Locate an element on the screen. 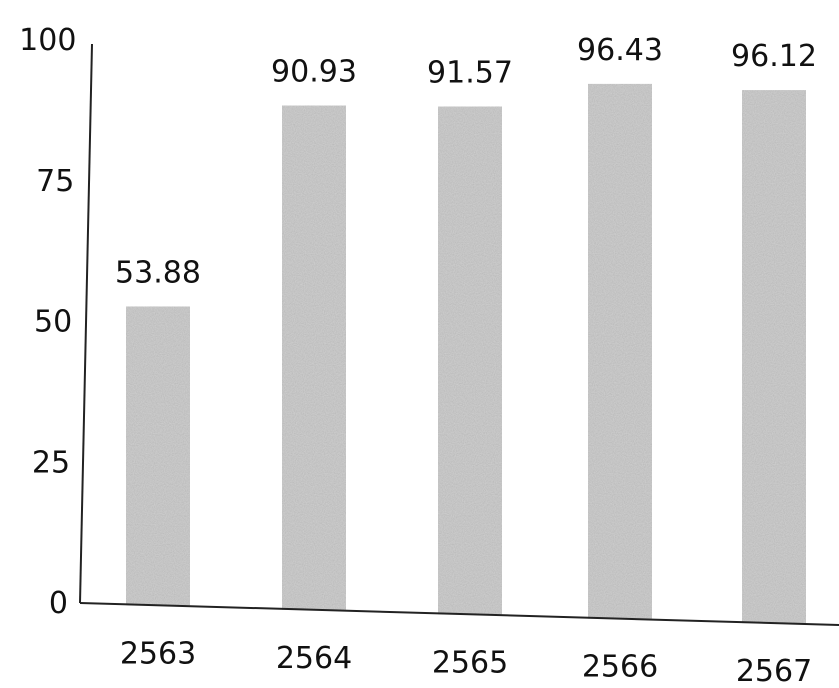  x-axis-line is located at coordinates (459, 614).